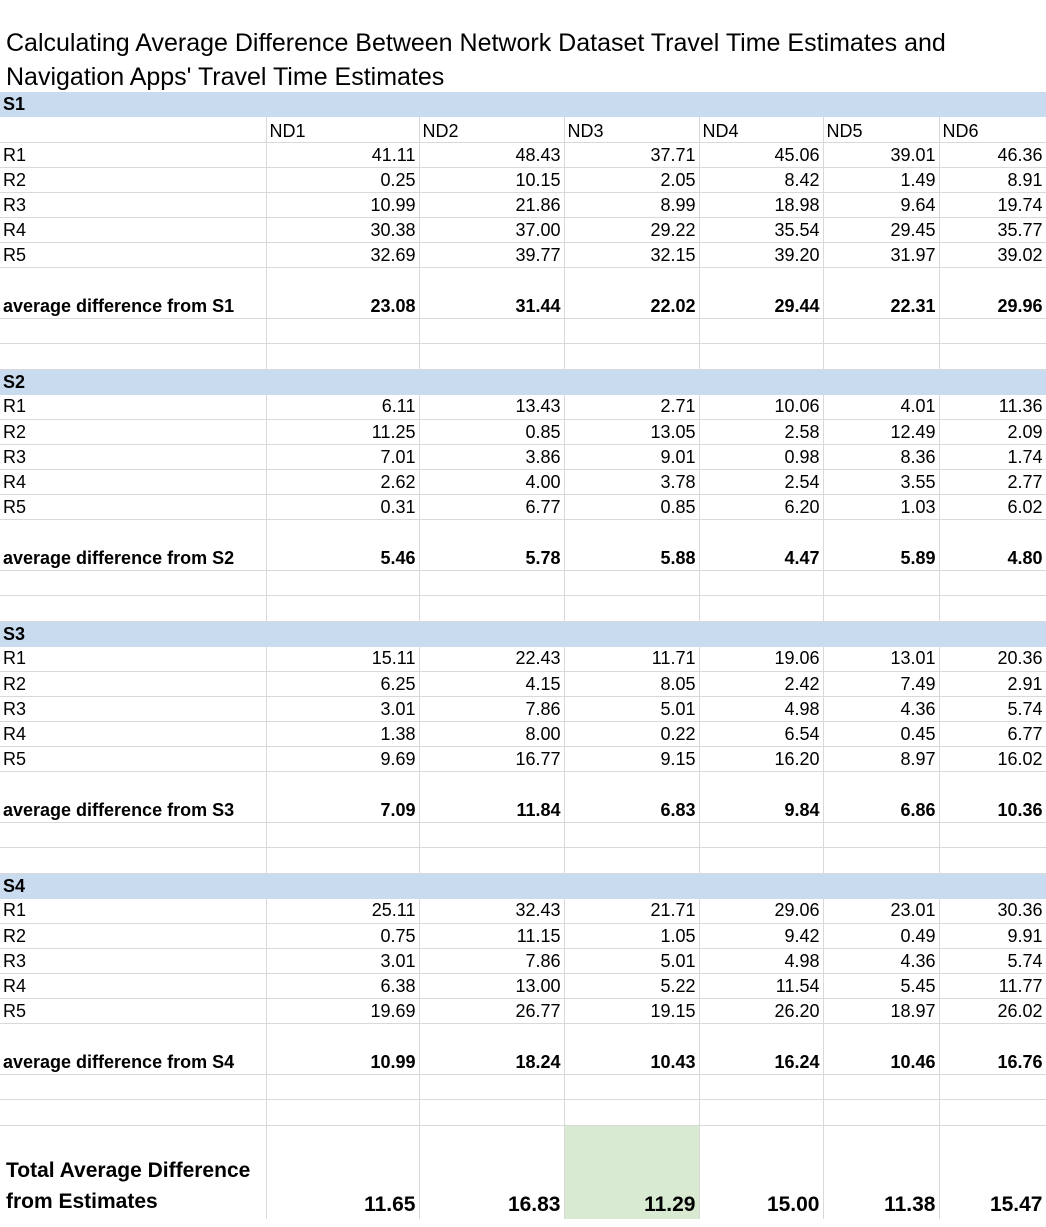  Describe the element at coordinates (632, 709) in the screenshot. I see `value-cell: 5.01` at that location.